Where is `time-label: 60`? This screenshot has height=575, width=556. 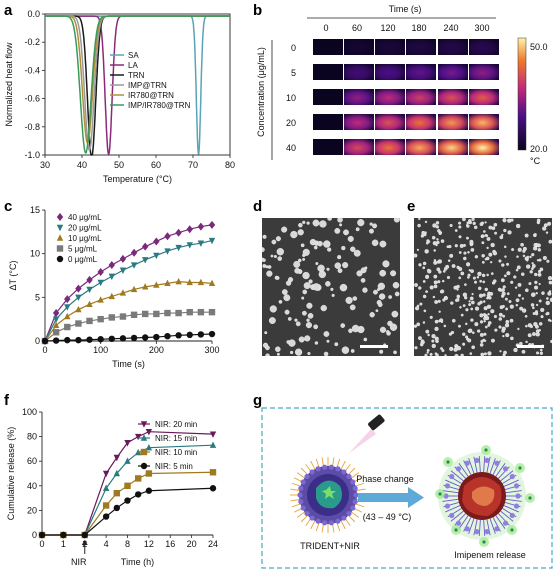 time-label: 60 is located at coordinates (357, 28).